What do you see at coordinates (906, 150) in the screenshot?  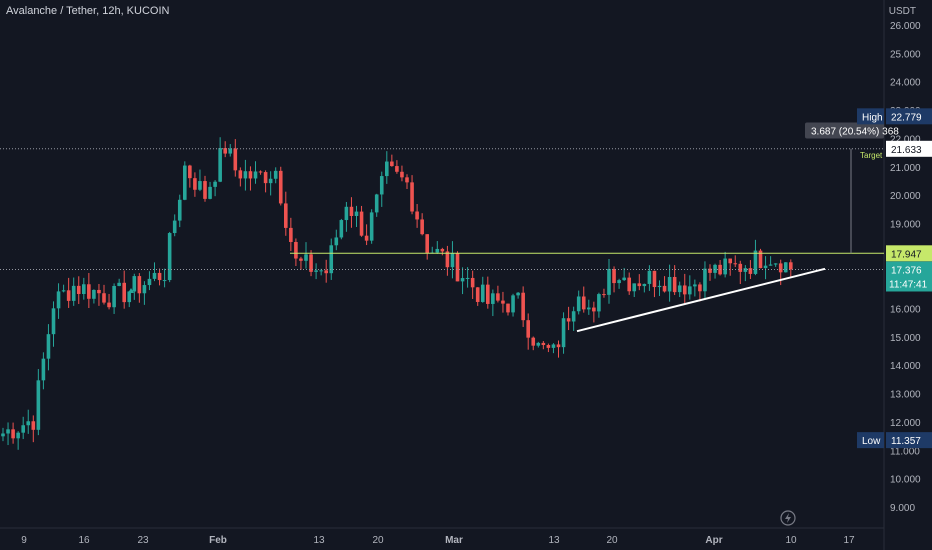 I see `target-value: 21.633` at bounding box center [906, 150].